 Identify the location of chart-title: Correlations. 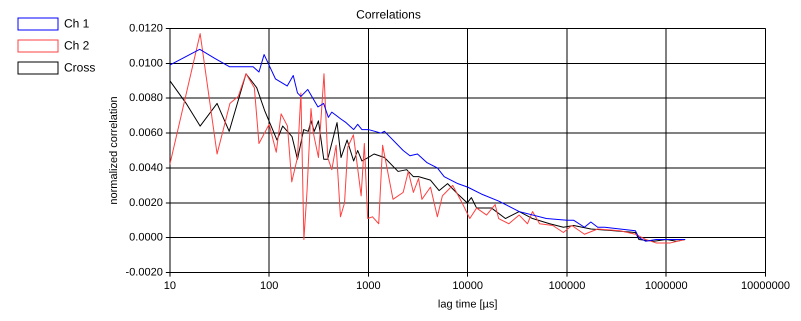
(388, 15).